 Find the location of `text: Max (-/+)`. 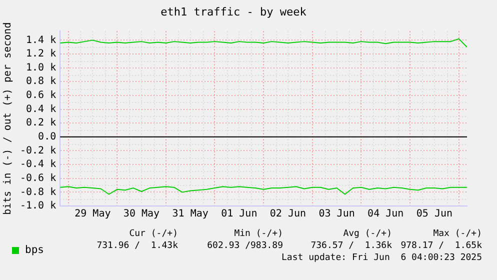

text: Max (-/+) is located at coordinates (457, 234).